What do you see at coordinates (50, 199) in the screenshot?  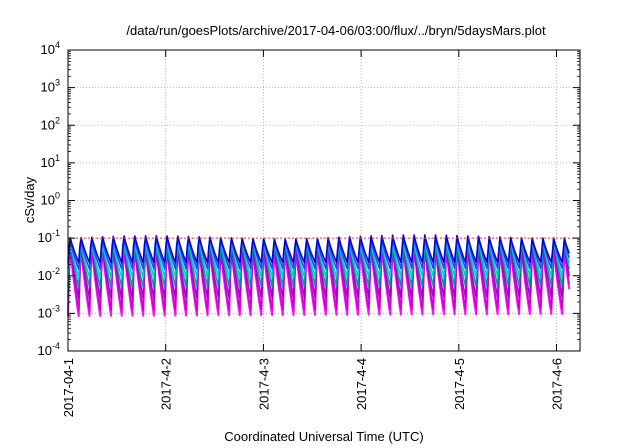 I see `y-tick-label: 10⁰` at bounding box center [50, 199].